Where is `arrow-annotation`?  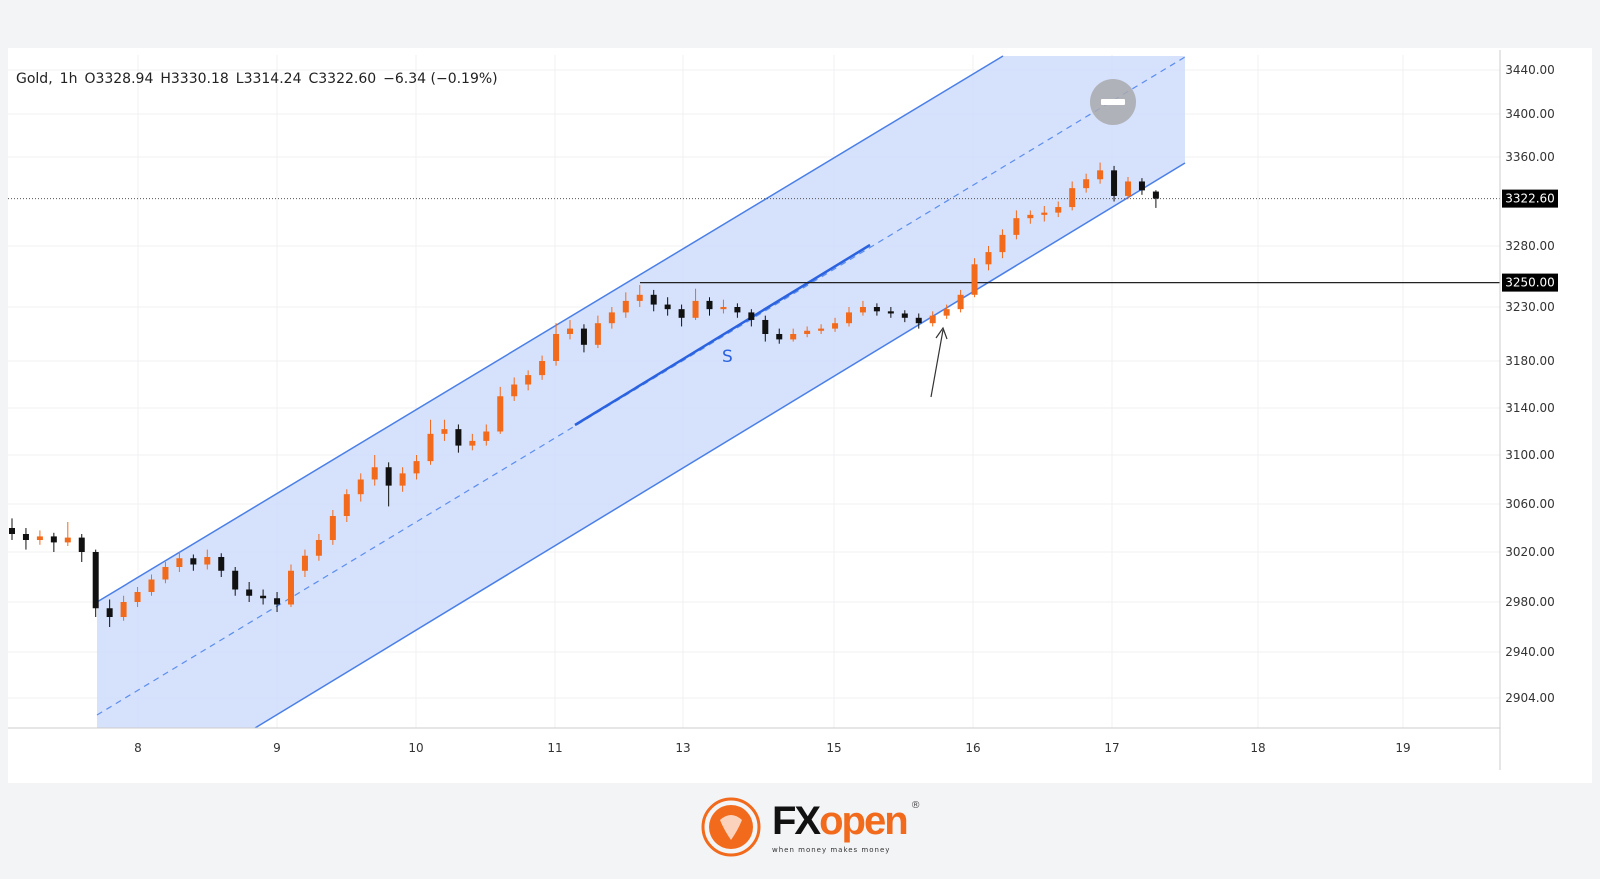
arrow-annotation is located at coordinates (937, 363).